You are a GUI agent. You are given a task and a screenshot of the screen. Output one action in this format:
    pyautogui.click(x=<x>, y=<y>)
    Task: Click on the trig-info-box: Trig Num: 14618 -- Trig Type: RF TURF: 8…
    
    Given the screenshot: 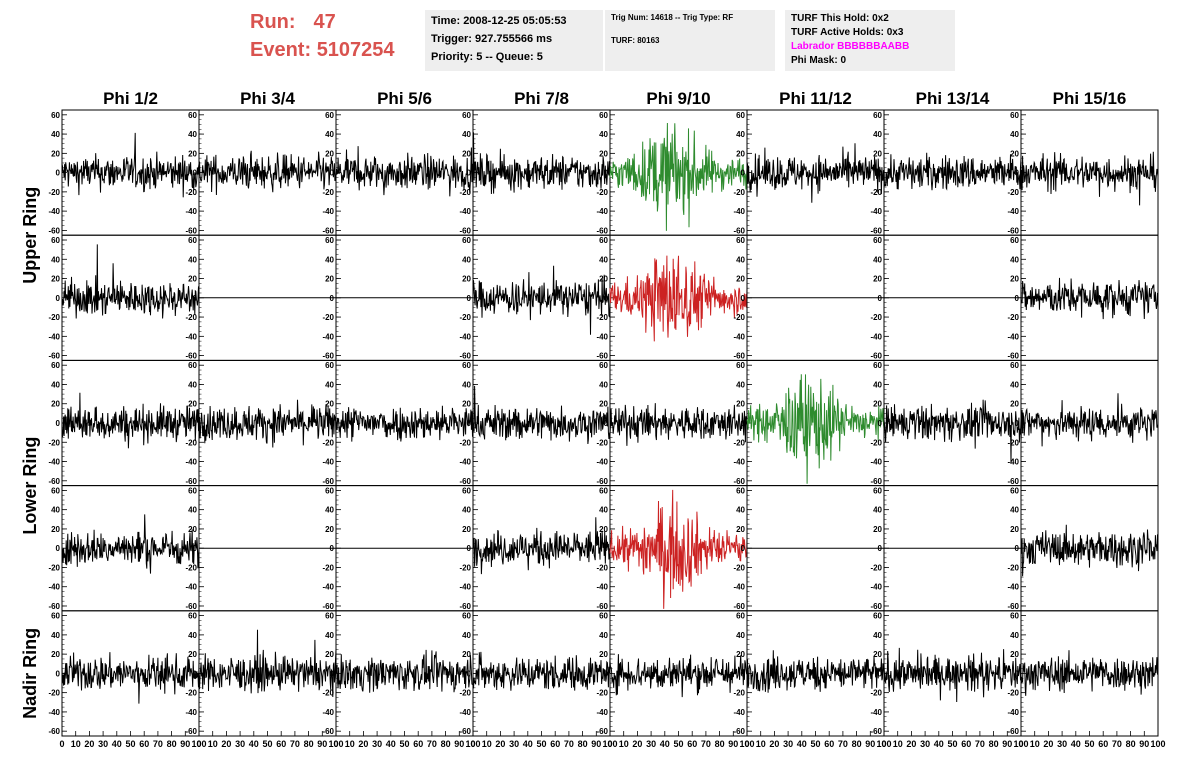 What is the action you would take?
    pyautogui.click(x=690, y=40)
    